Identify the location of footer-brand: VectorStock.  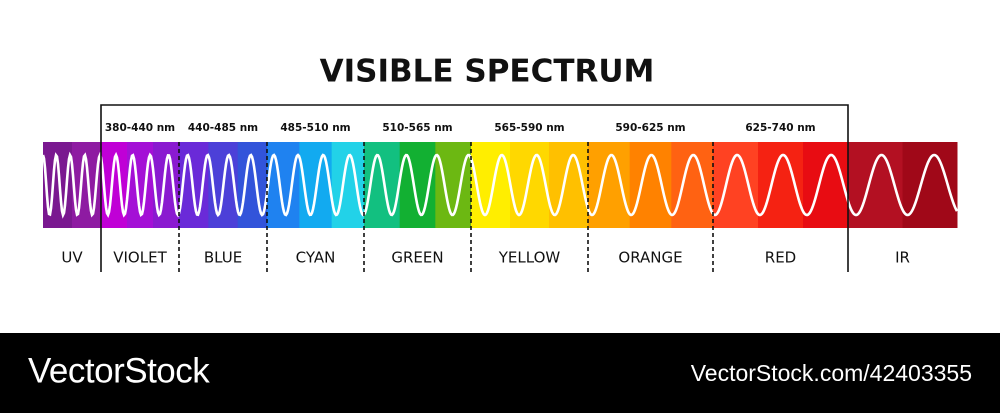
(119, 370).